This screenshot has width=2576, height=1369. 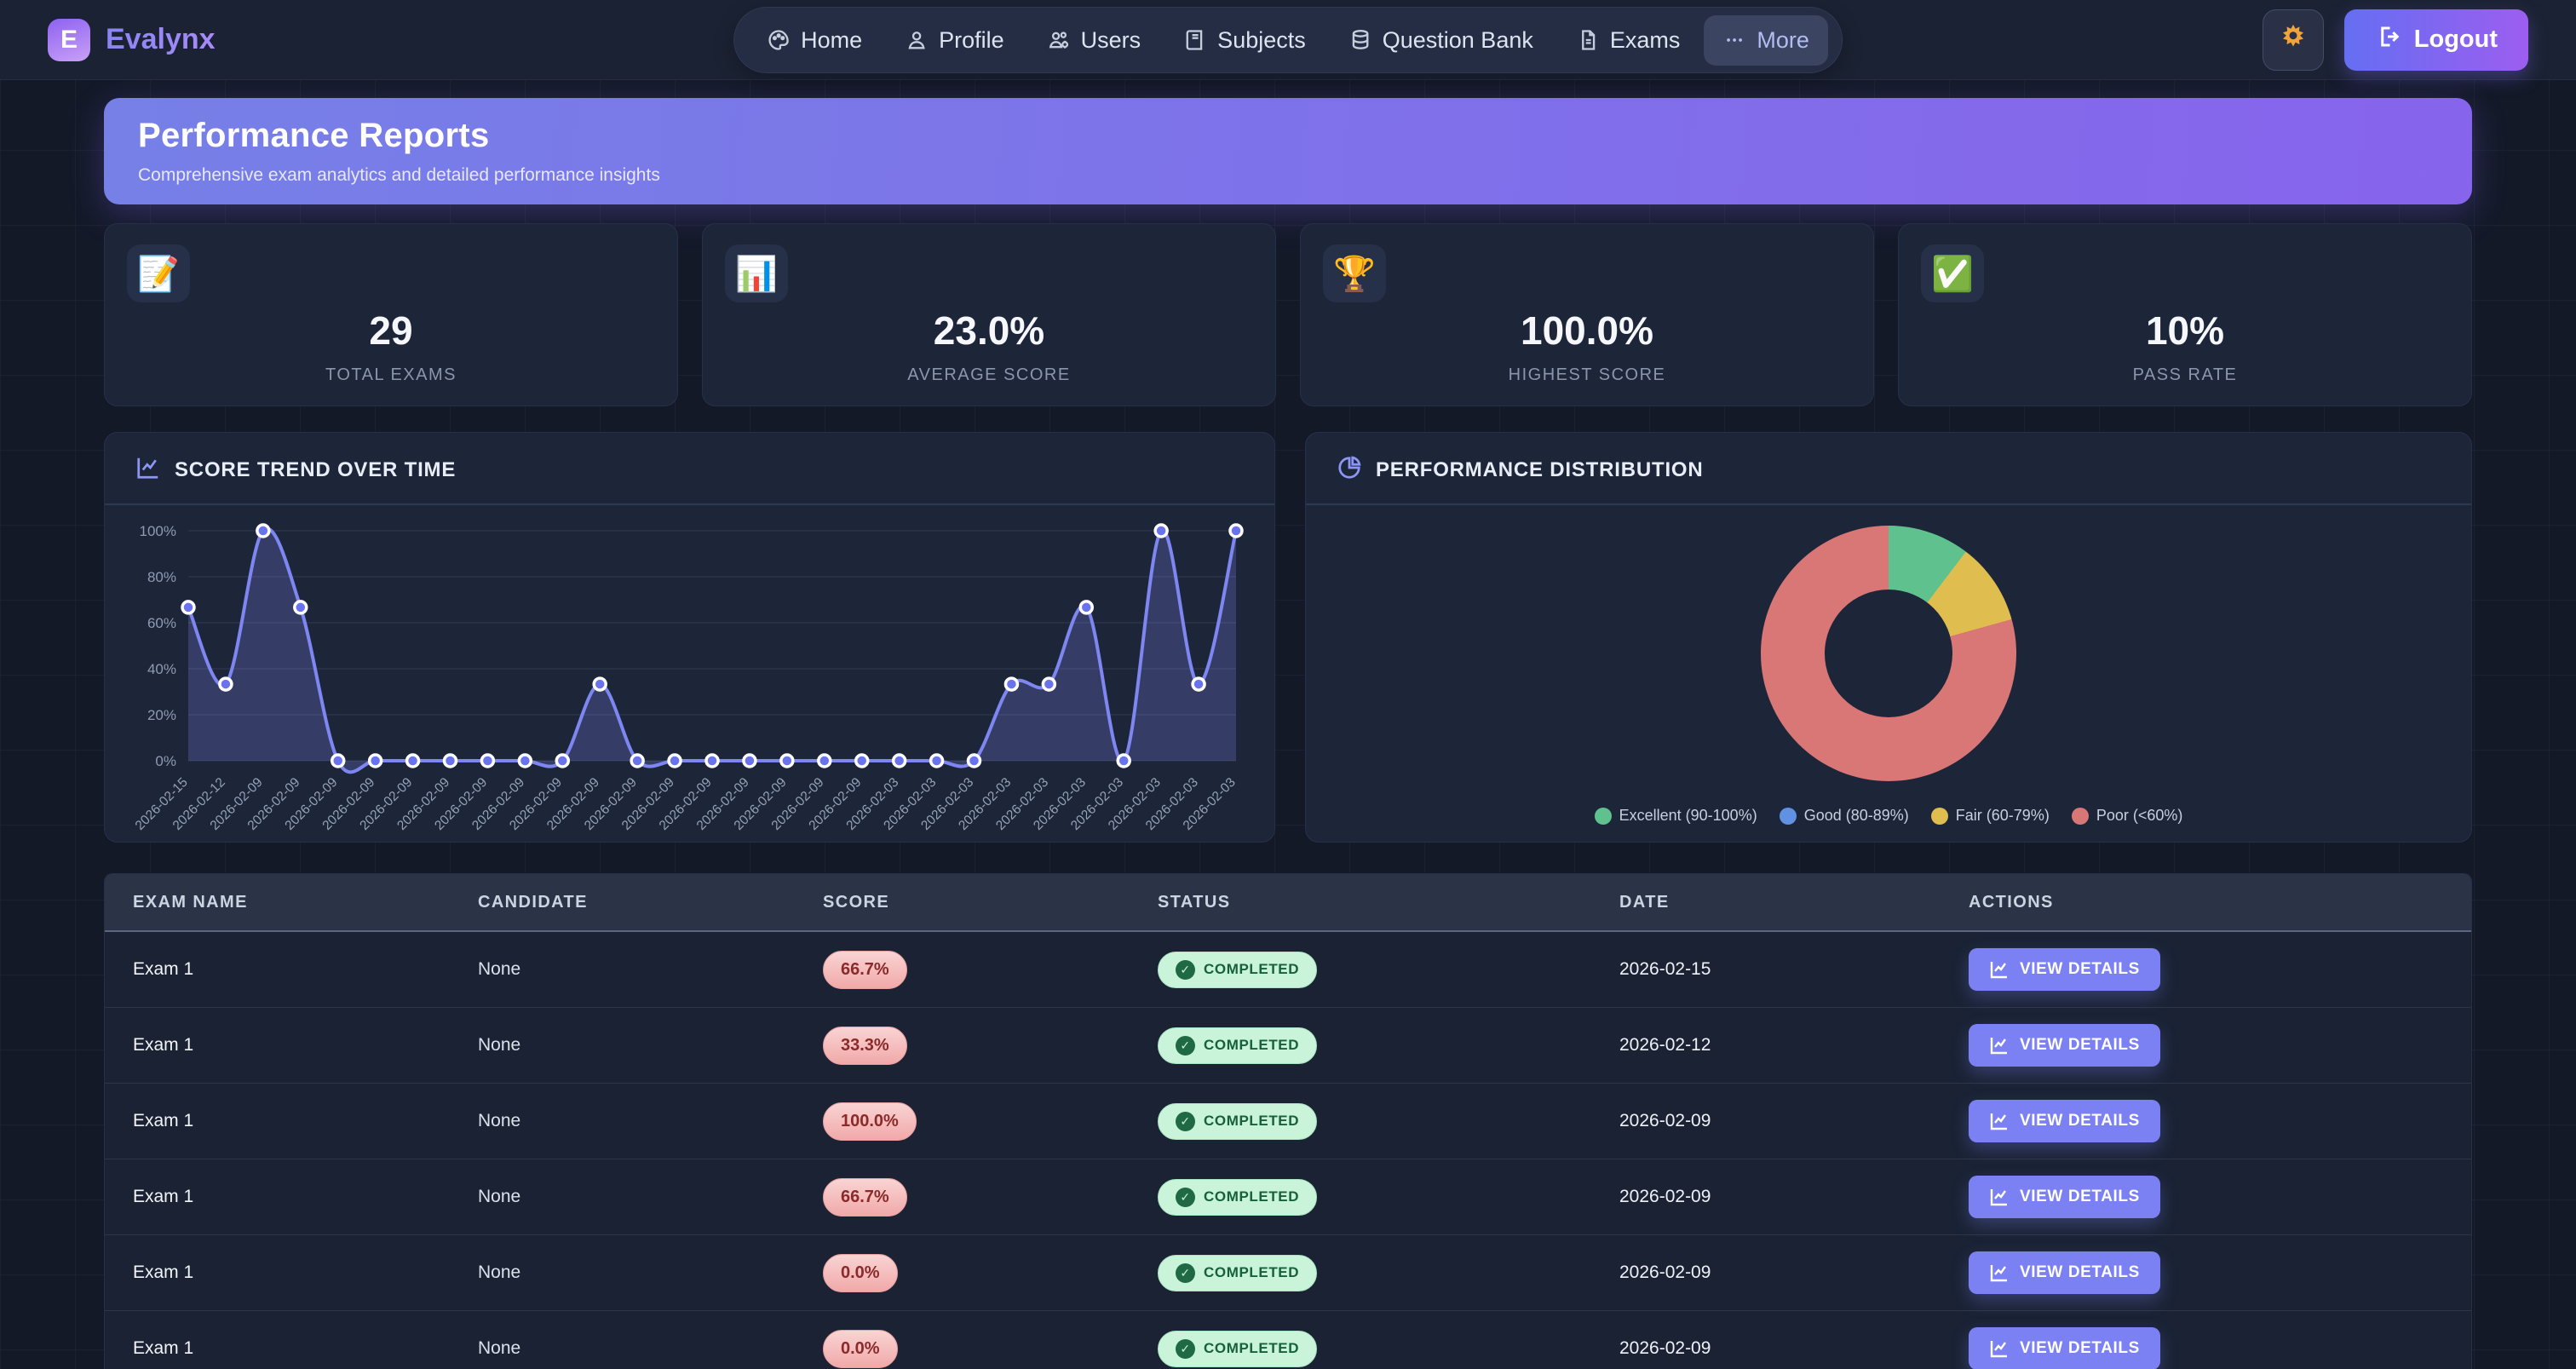 I want to click on performance-distribution-header: PERFORMANCE DISTRIBUTION, so click(x=1889, y=469).